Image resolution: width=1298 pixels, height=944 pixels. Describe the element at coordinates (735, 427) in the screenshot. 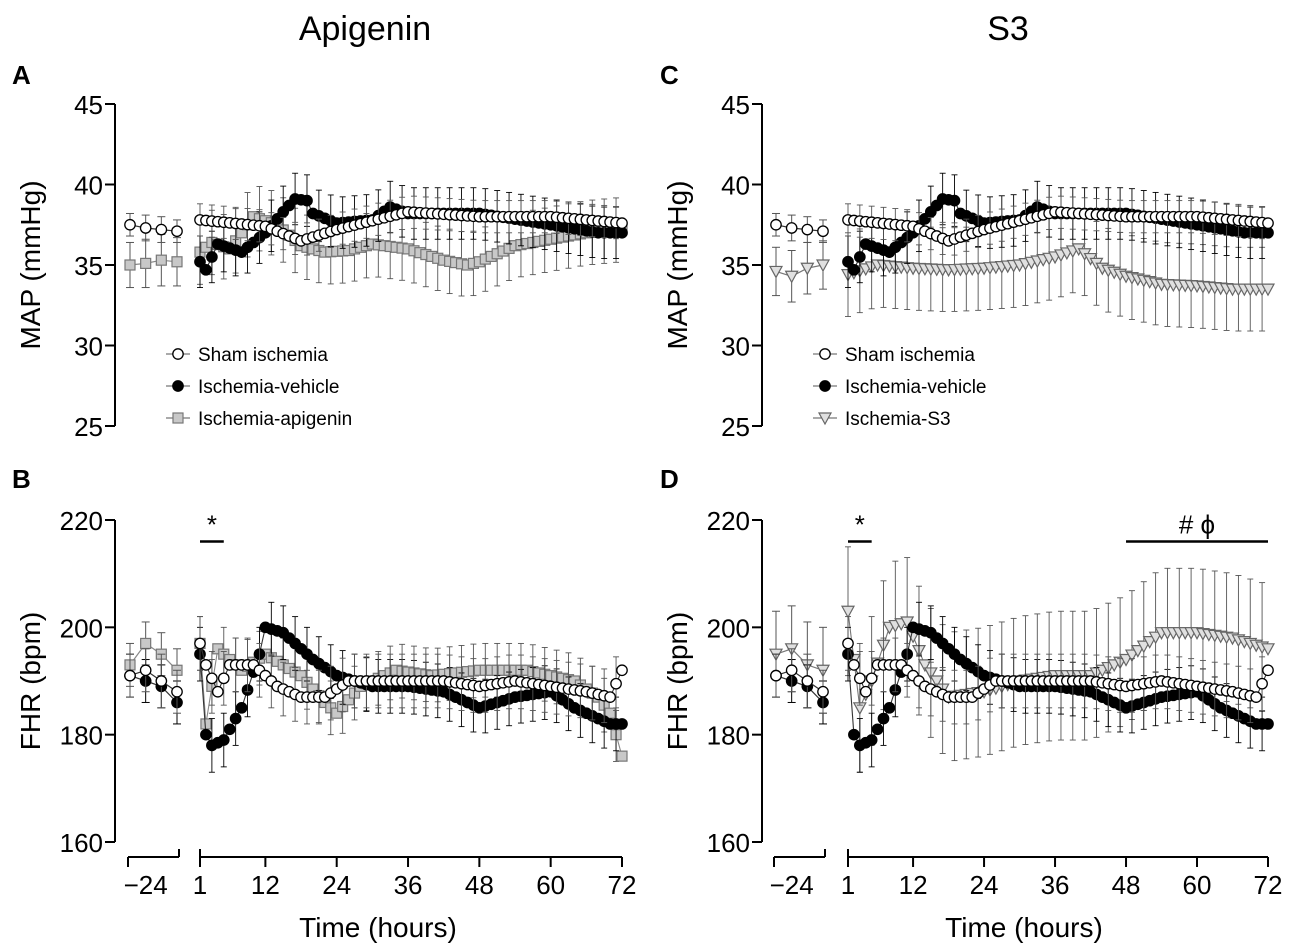

I see `y-tick-label: 25` at that location.